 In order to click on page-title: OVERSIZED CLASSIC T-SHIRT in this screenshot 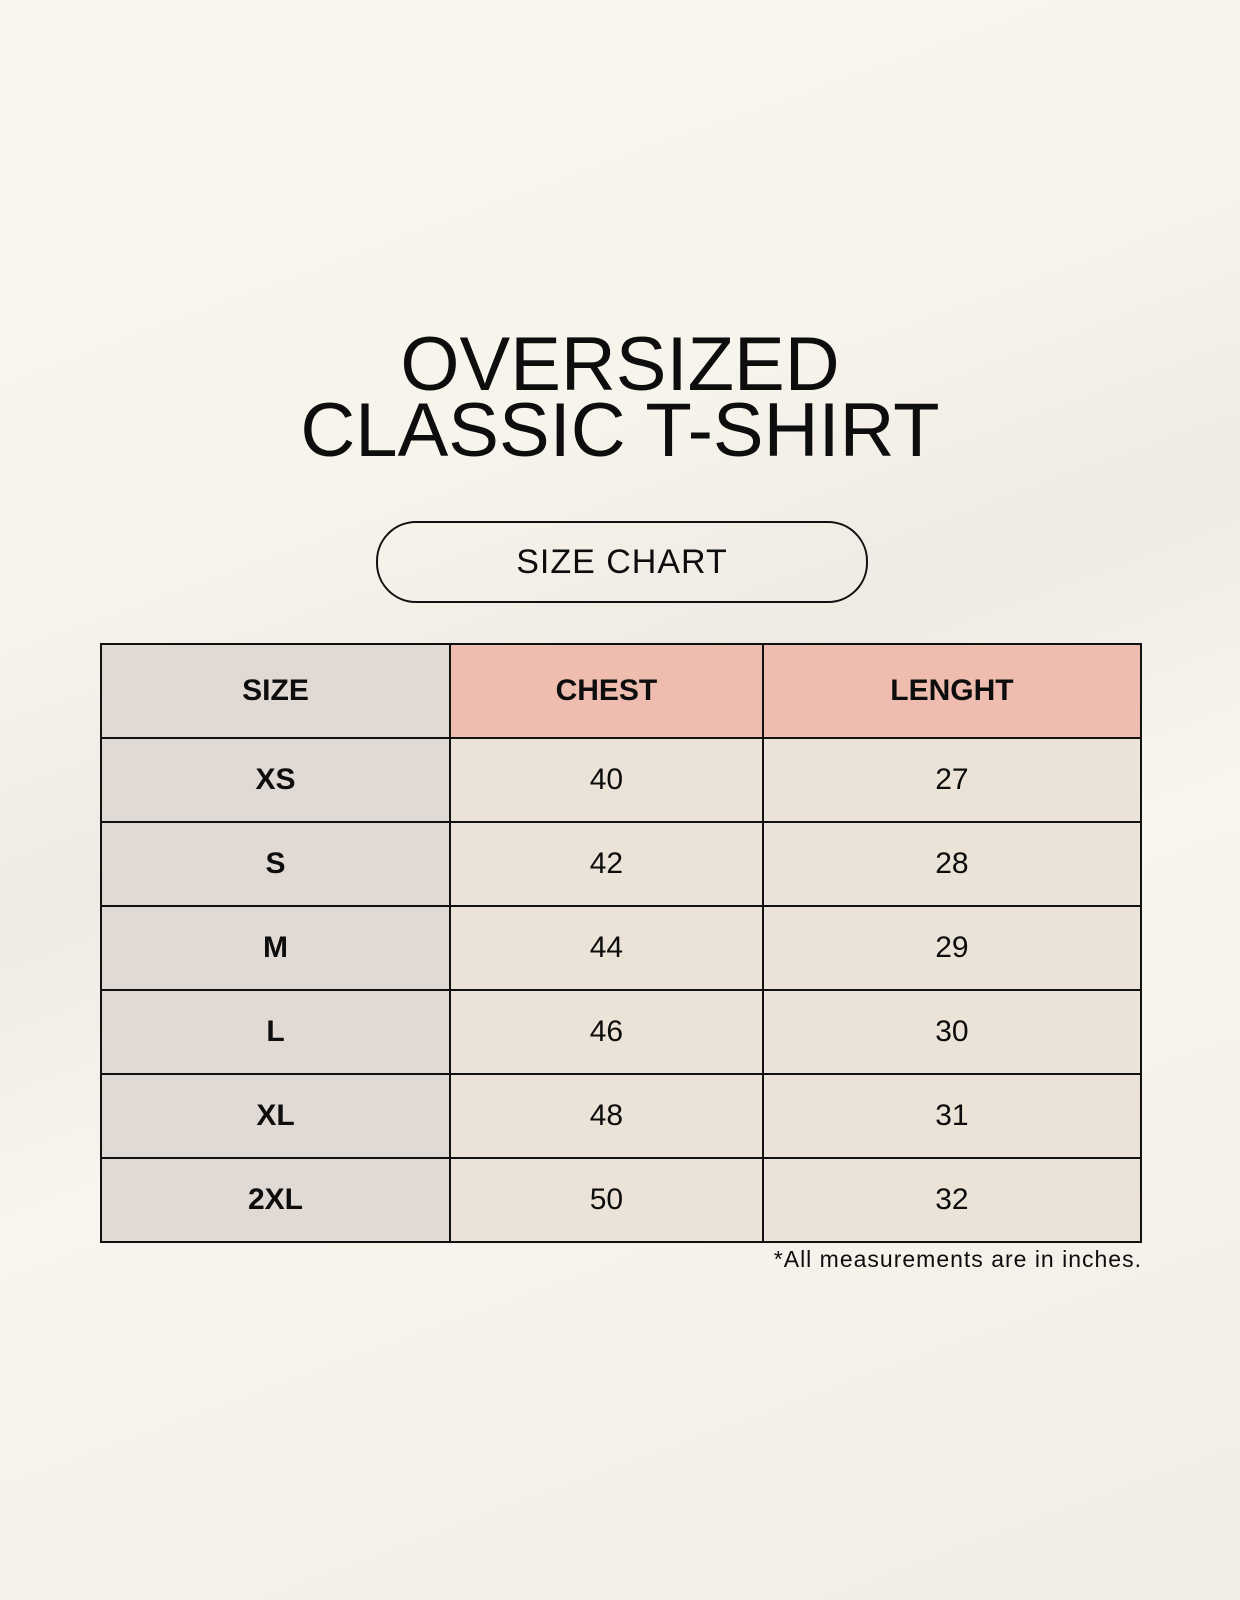, I will do `click(620, 397)`.